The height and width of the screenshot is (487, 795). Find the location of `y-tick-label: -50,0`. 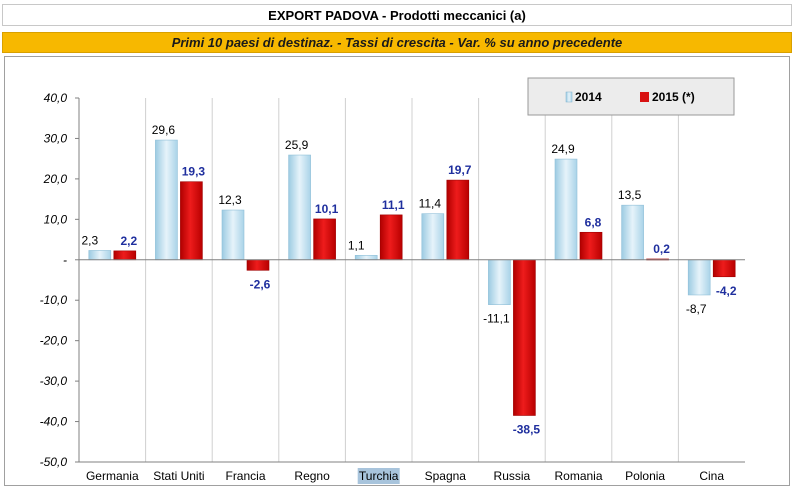

y-tick-label: -50,0 is located at coordinates (54, 462).